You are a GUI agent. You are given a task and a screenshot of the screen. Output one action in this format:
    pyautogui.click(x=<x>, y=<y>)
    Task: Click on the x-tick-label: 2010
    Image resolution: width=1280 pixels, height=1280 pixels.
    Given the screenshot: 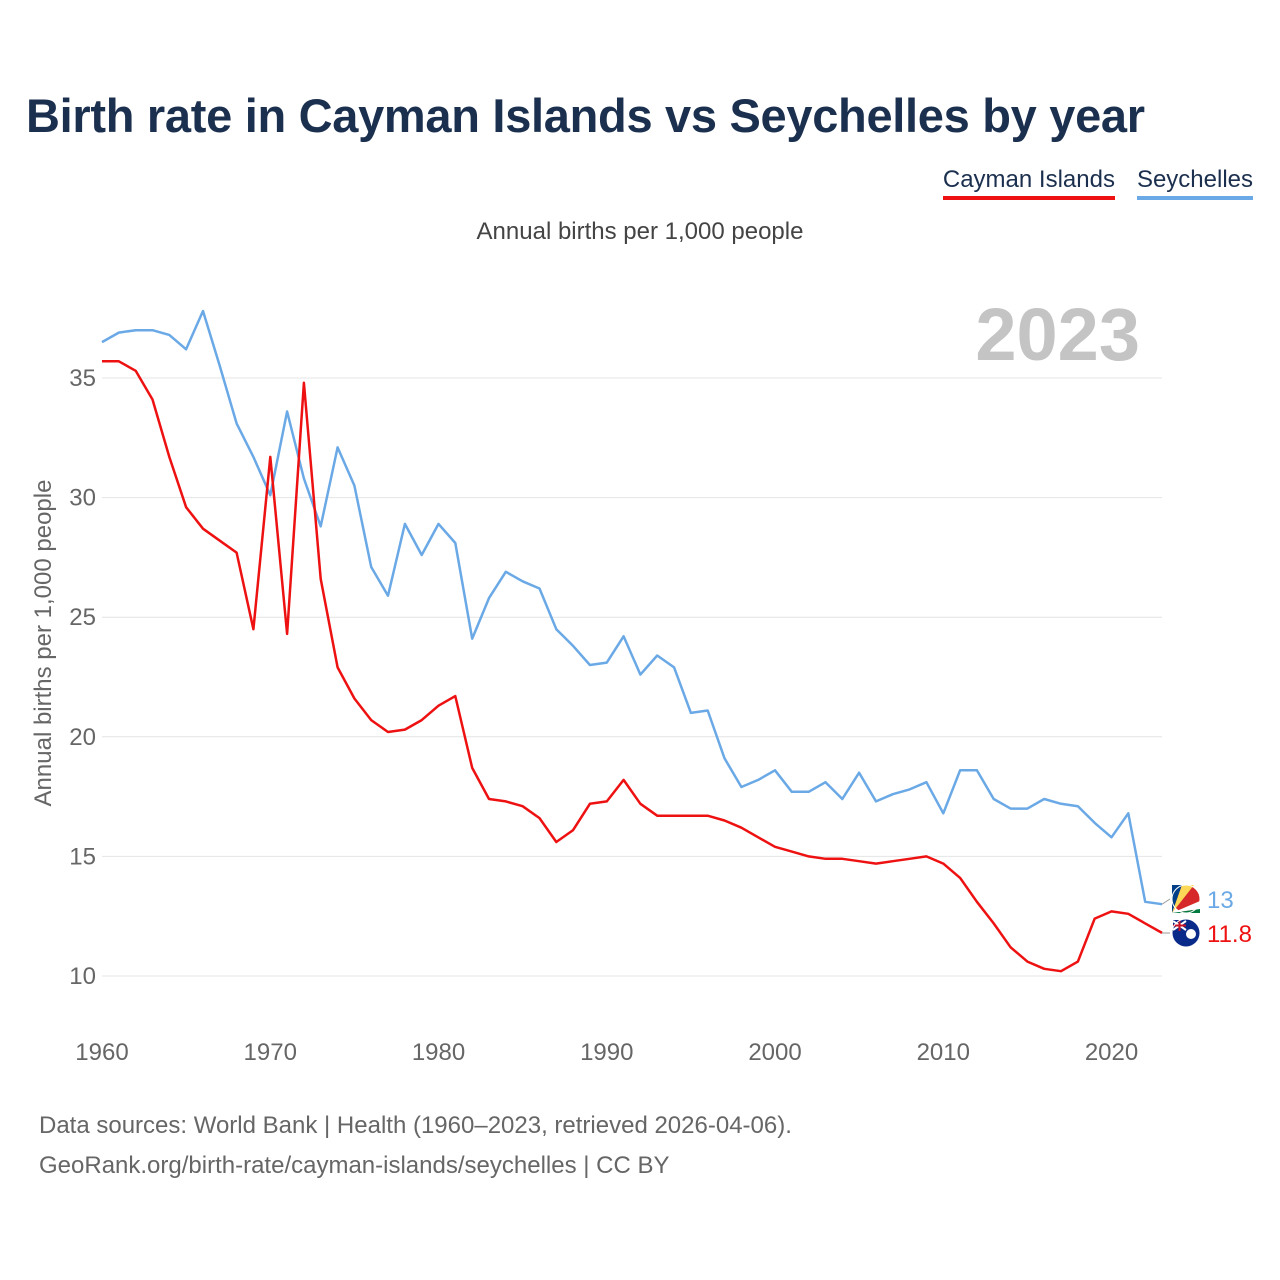 What is the action you would take?
    pyautogui.click(x=943, y=1052)
    